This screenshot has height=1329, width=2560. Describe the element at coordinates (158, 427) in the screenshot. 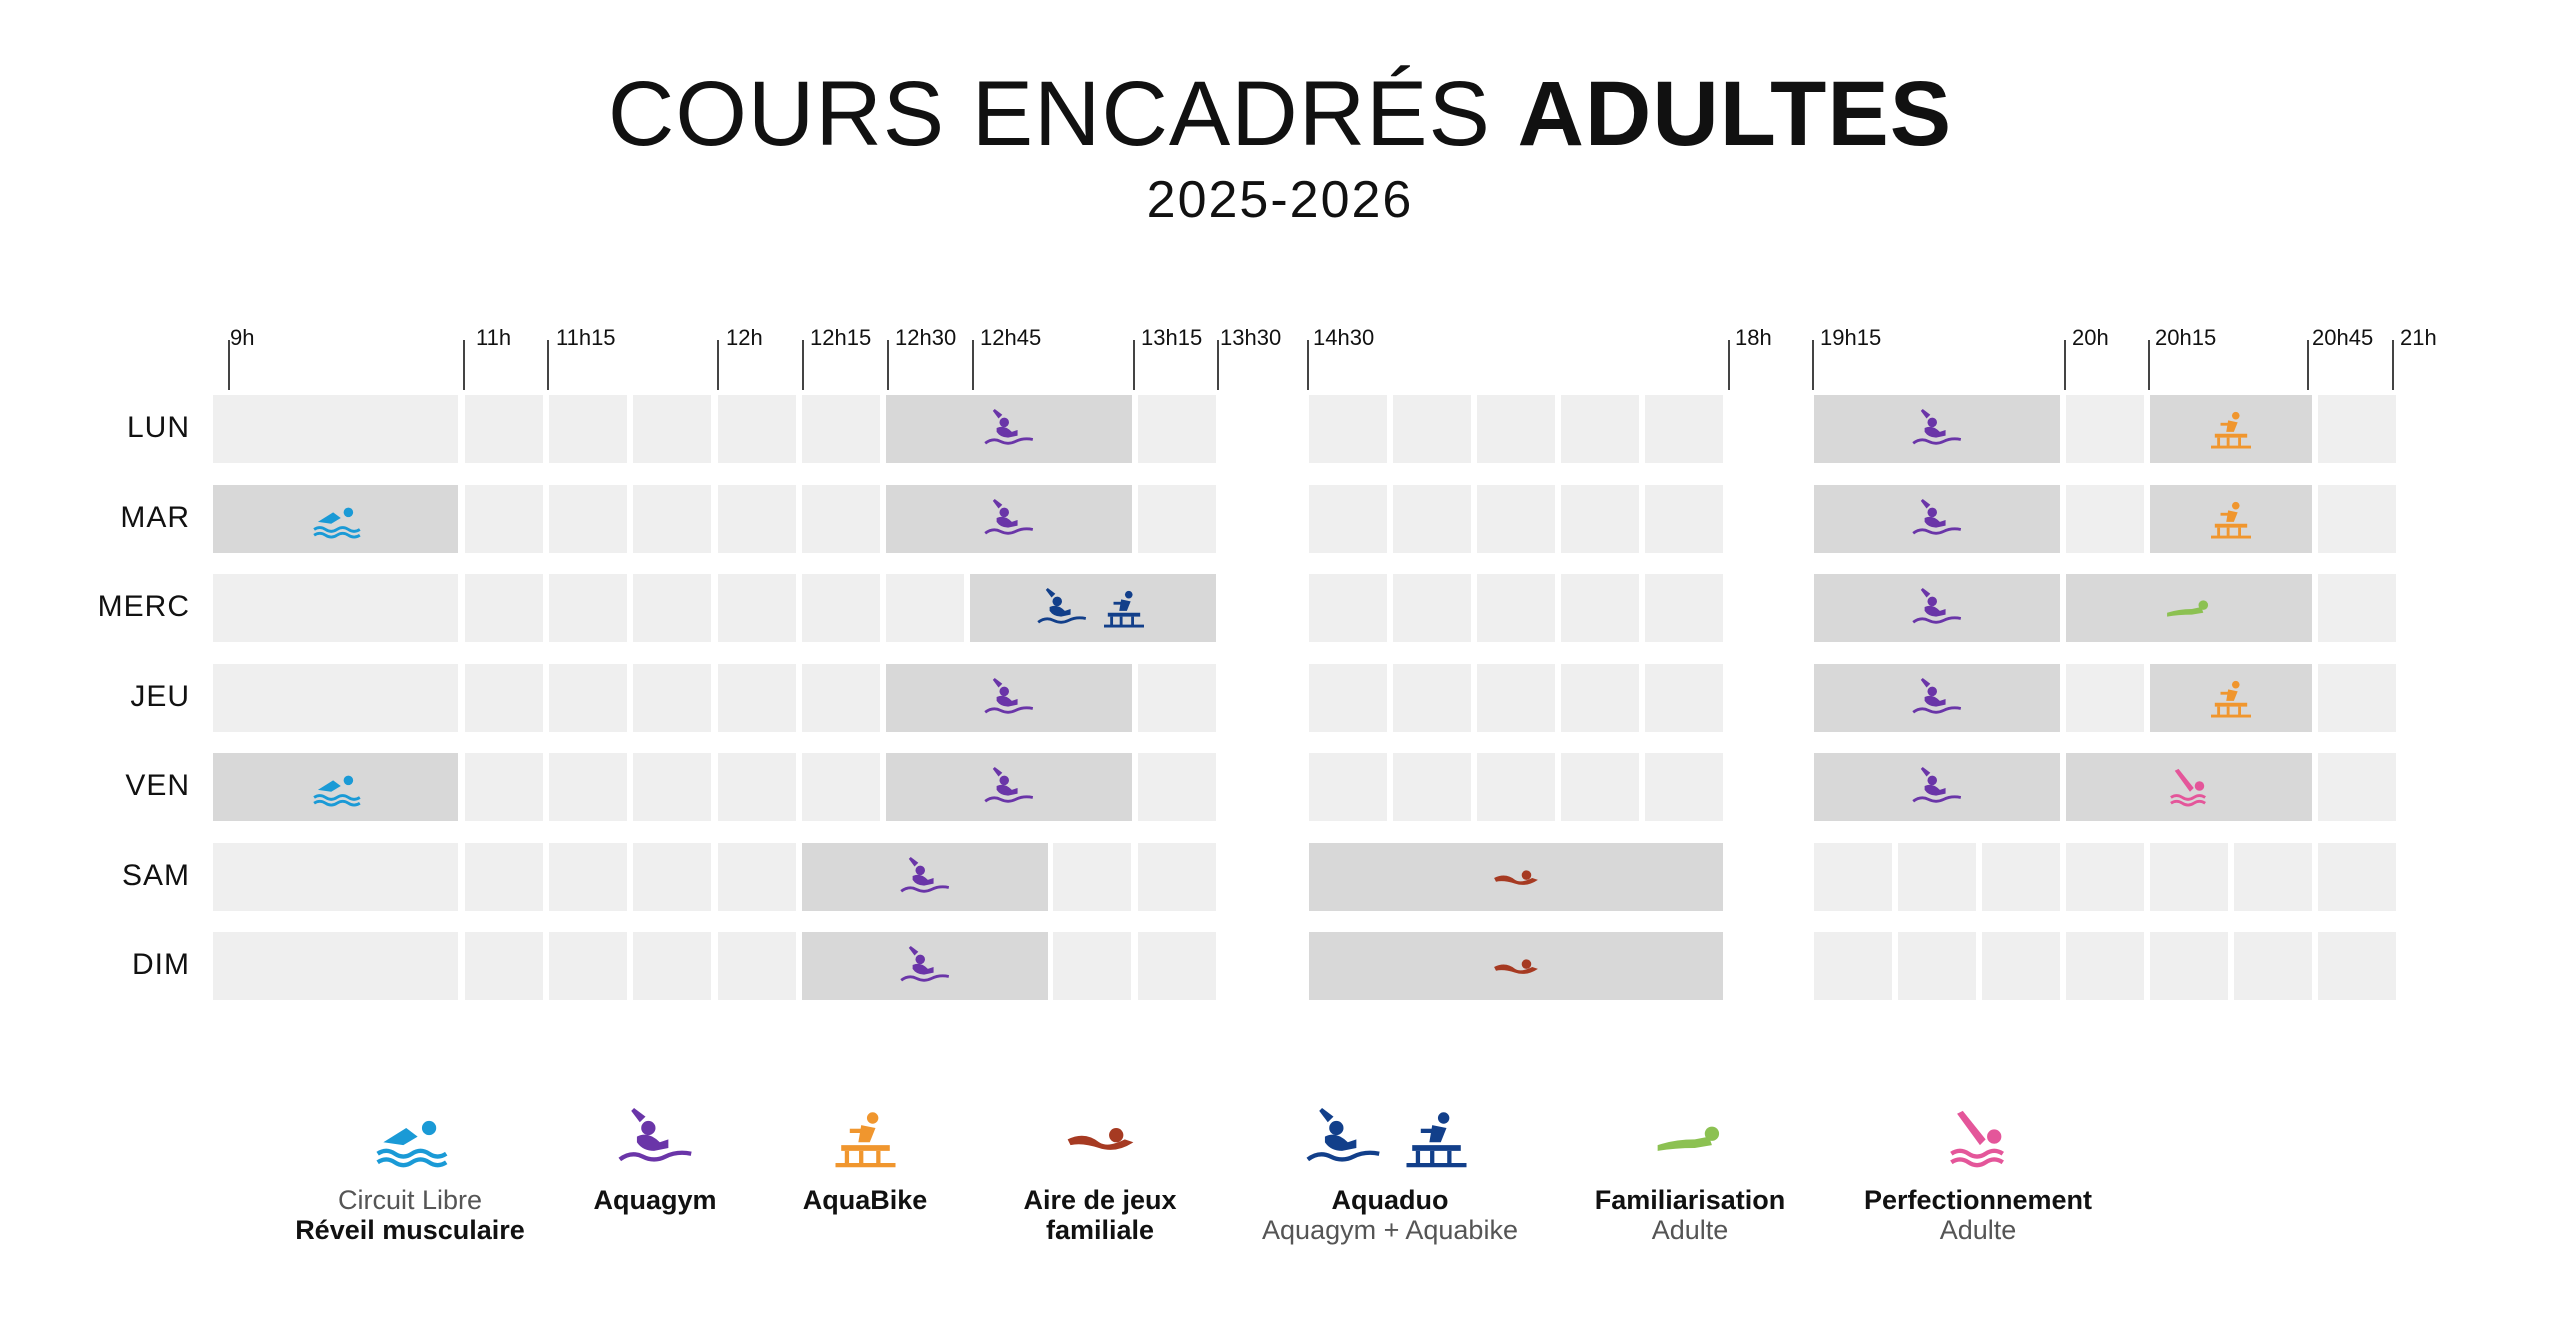

I see `day-label: LUN` at that location.